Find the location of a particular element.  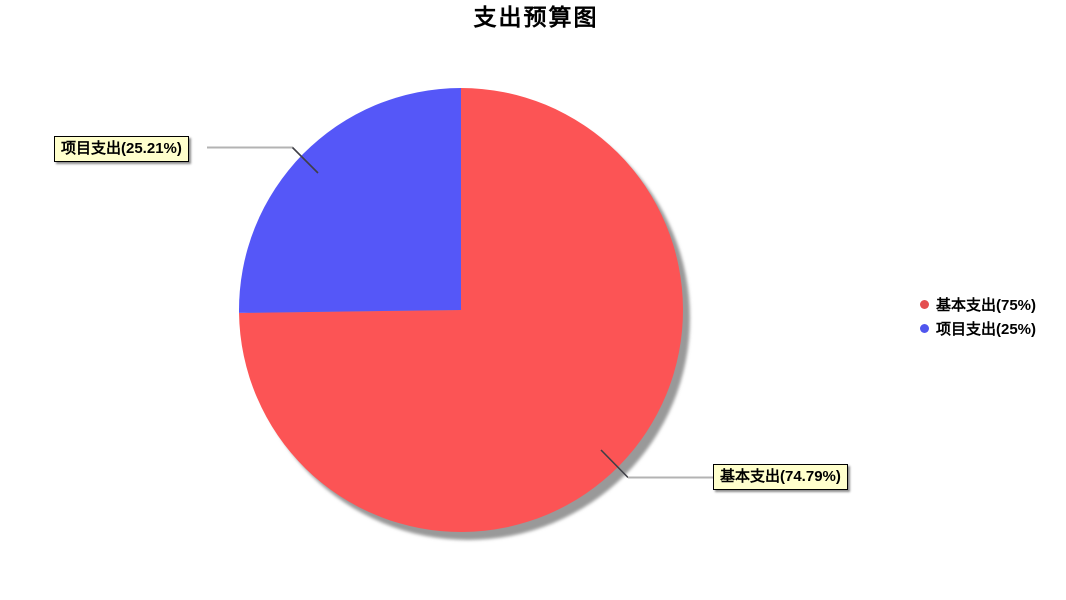

callout-project-expenditure: 项目支出(25.21%) is located at coordinates (121, 149).